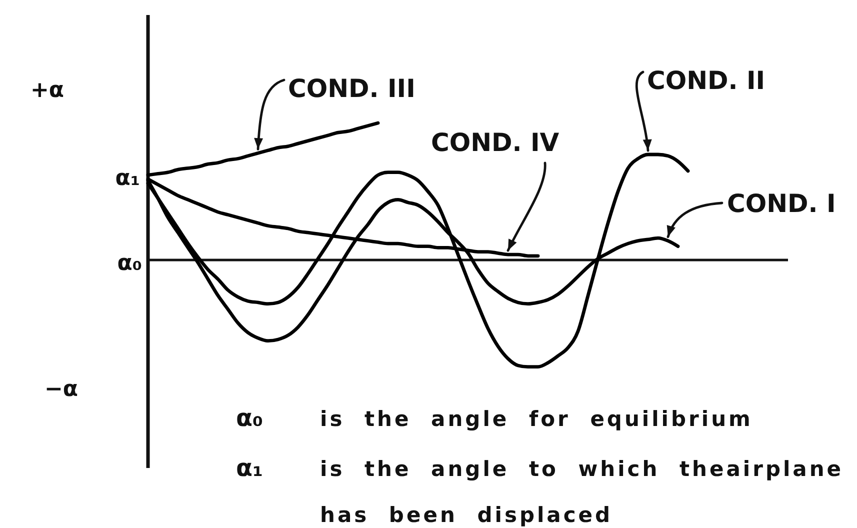  What do you see at coordinates (47, 90) in the screenshot?
I see `text: +α` at bounding box center [47, 90].